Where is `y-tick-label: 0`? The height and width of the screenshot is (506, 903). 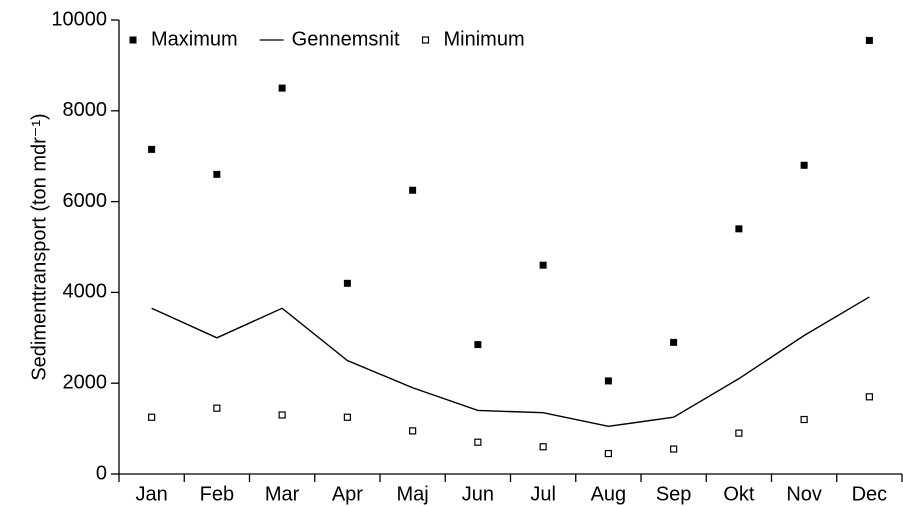 y-tick-label: 0 is located at coordinates (101, 473).